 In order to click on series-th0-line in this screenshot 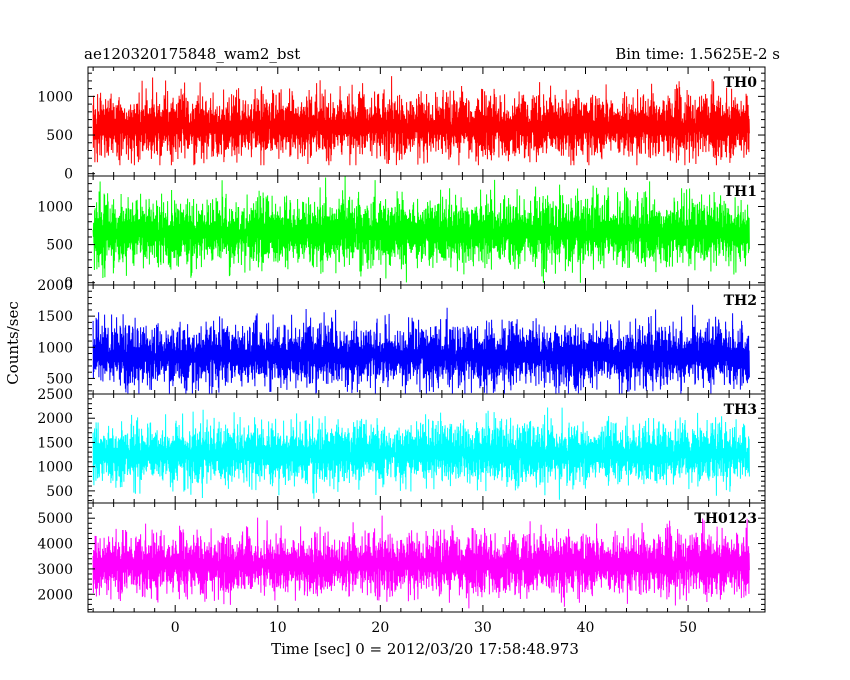, I will do `click(421, 121)`.